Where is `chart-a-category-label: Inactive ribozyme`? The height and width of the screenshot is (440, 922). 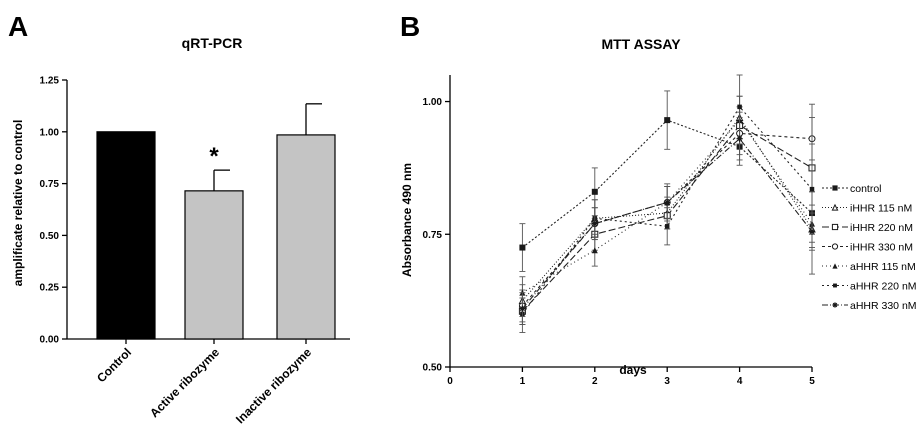
chart-a-category-label: Inactive ribozyme is located at coordinates (273, 385).